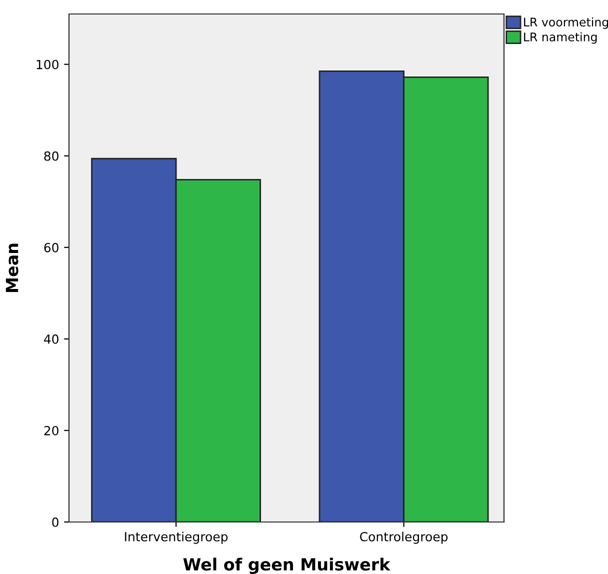  I want to click on legend-label: LR voormeting, so click(566, 23).